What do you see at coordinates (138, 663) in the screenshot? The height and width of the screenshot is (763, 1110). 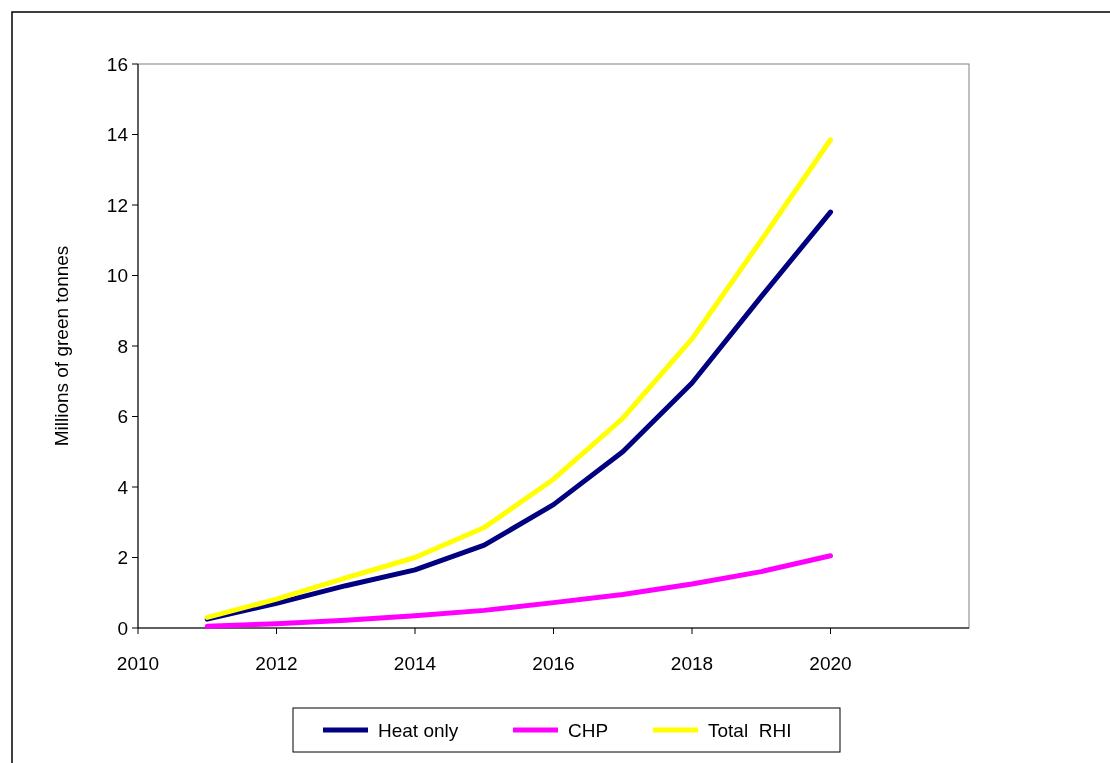 I see `x-tick-label: 2010` at bounding box center [138, 663].